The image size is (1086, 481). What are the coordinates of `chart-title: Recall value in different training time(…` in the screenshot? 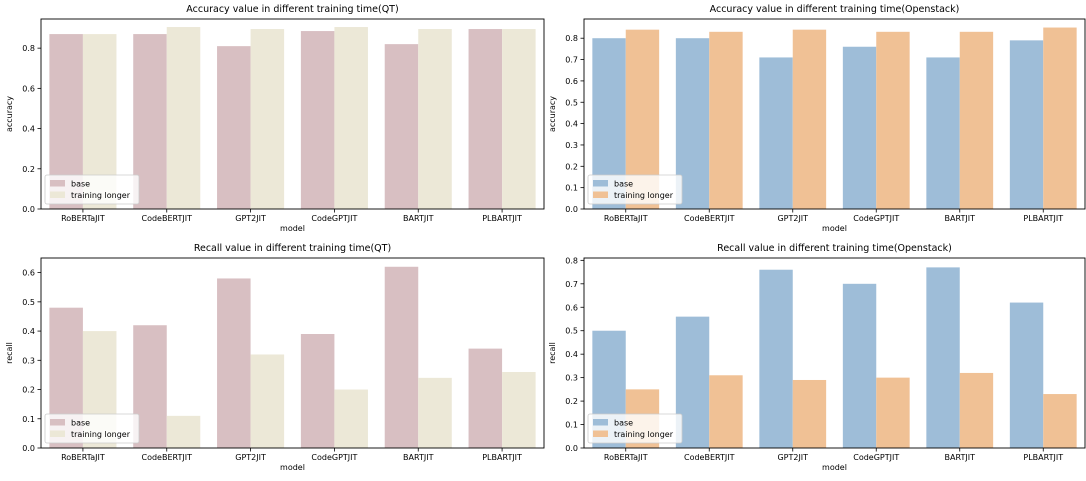 It's located at (292, 248).